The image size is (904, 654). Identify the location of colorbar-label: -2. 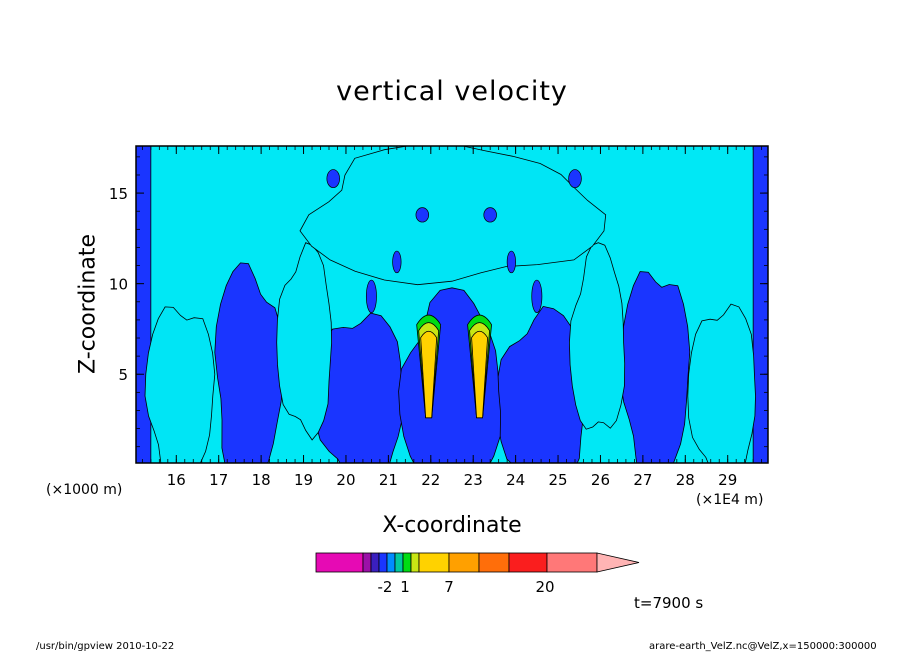
(385, 587).